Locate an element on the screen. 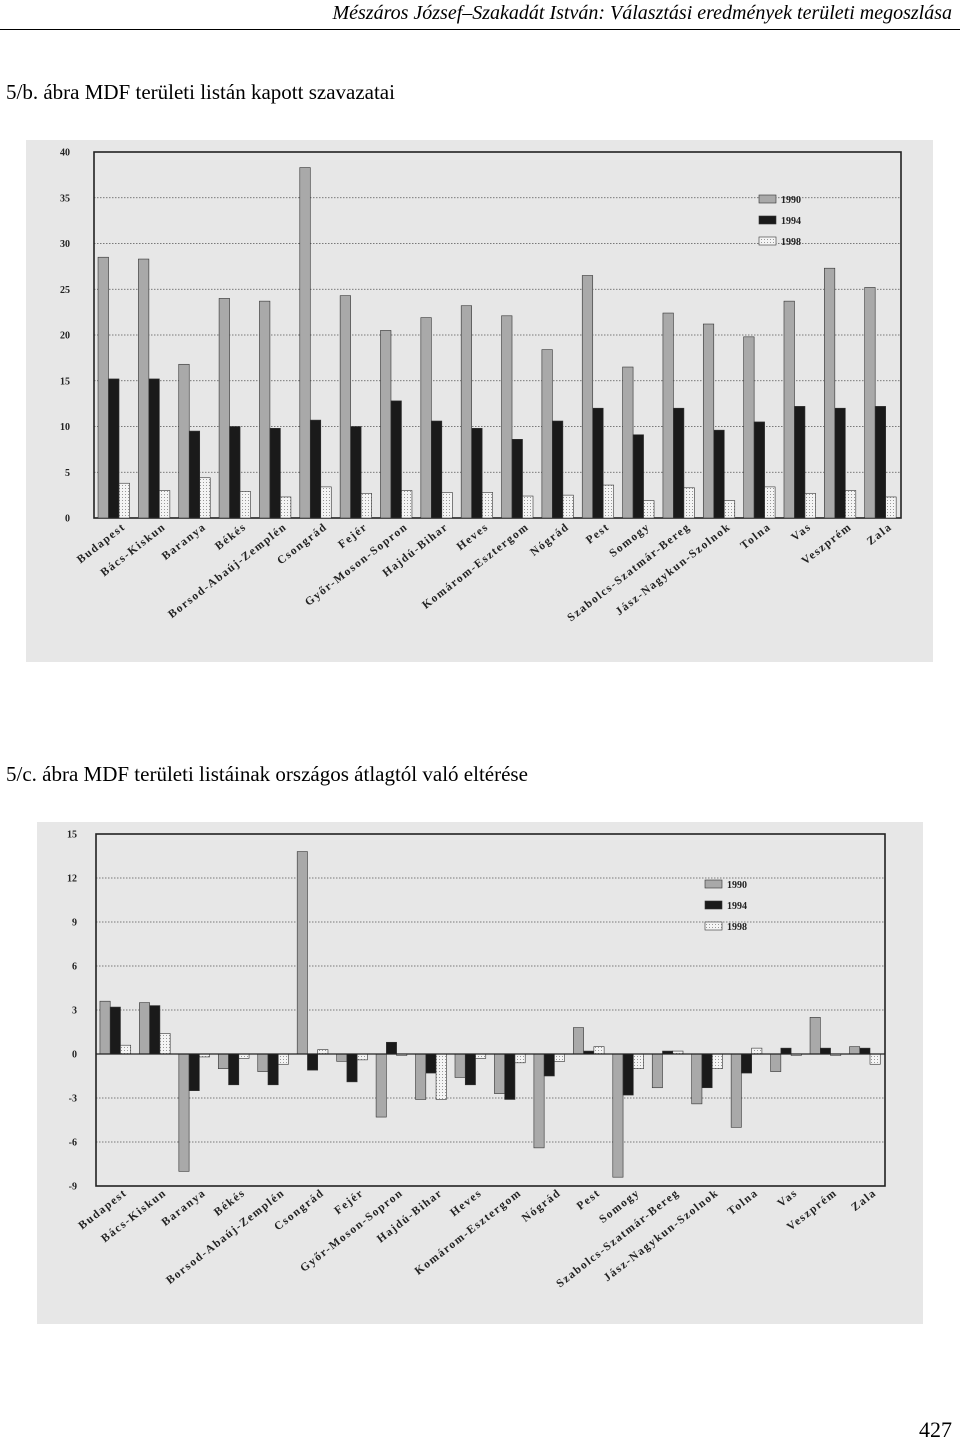 The width and height of the screenshot is (960, 1443). bar-1998-heves is located at coordinates (487, 505).